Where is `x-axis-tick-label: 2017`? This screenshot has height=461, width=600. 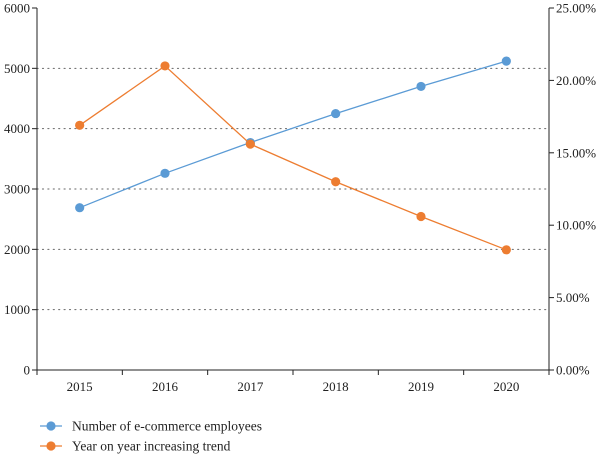 x-axis-tick-label: 2017 is located at coordinates (250, 386).